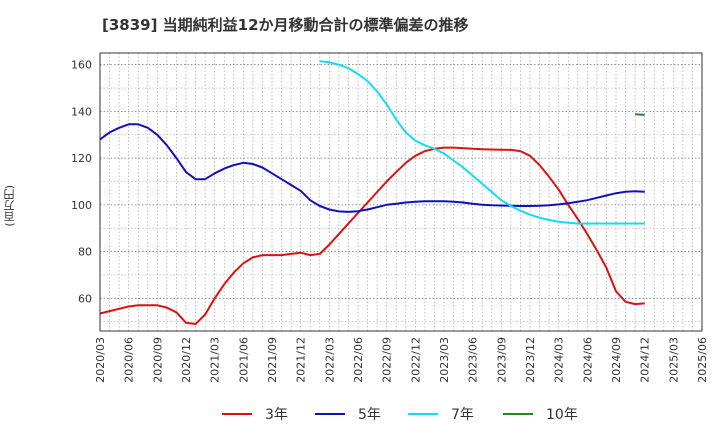 This screenshot has width=720, height=440. Describe the element at coordinates (587, 360) in the screenshot. I see `x-tick-label: 2024/06` at that location.